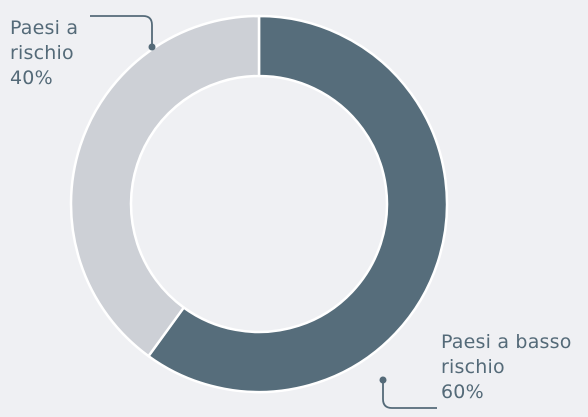 This screenshot has width=588, height=417. I want to click on leader-dot-paesi-a-basso-rischio, so click(383, 380).